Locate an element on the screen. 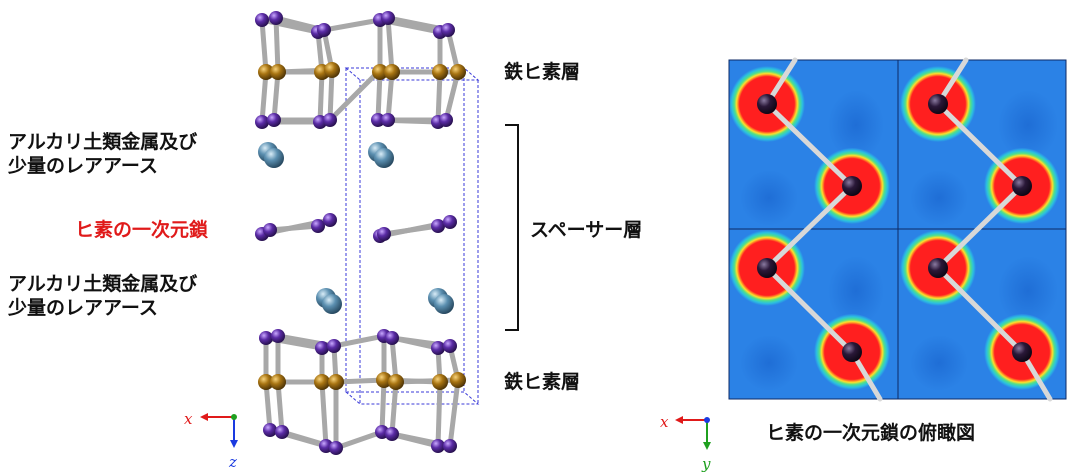 The image size is (1069, 476). spacer-layer-label: スペーサー層 is located at coordinates (586, 230).